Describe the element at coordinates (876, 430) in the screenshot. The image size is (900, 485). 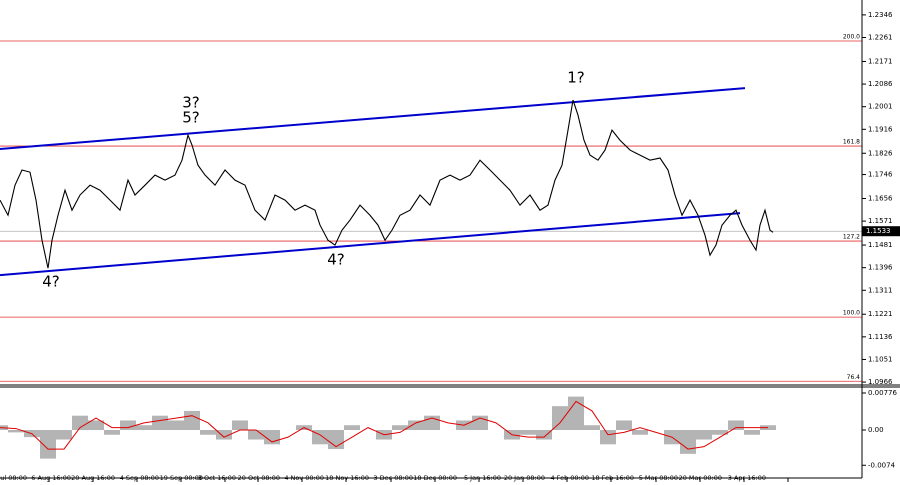
I see `y-tick-label: 0.00` at that location.